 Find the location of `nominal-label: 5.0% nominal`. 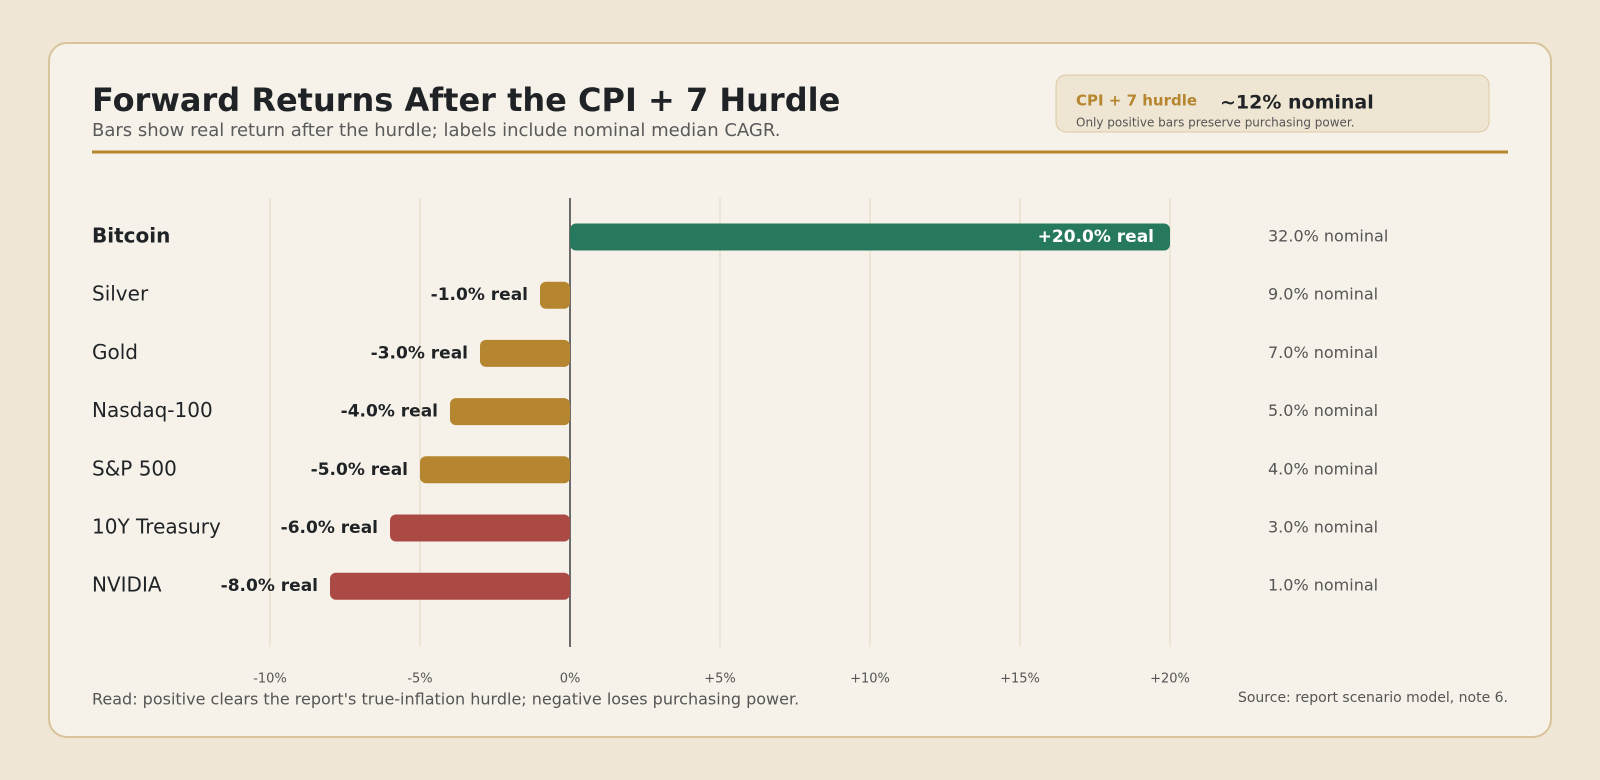

nominal-label: 5.0% nominal is located at coordinates (1323, 410).